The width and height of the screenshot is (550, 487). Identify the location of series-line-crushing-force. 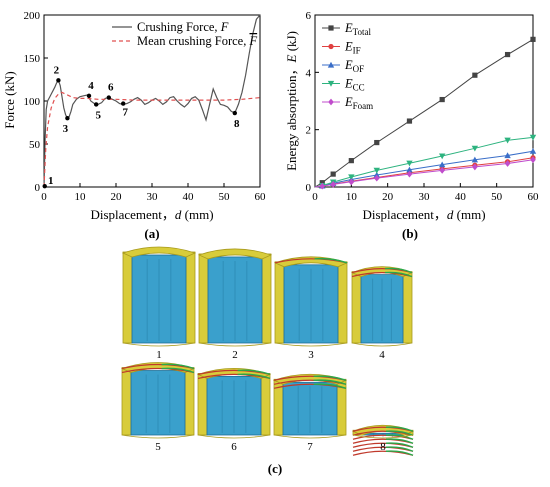
(152, 101).